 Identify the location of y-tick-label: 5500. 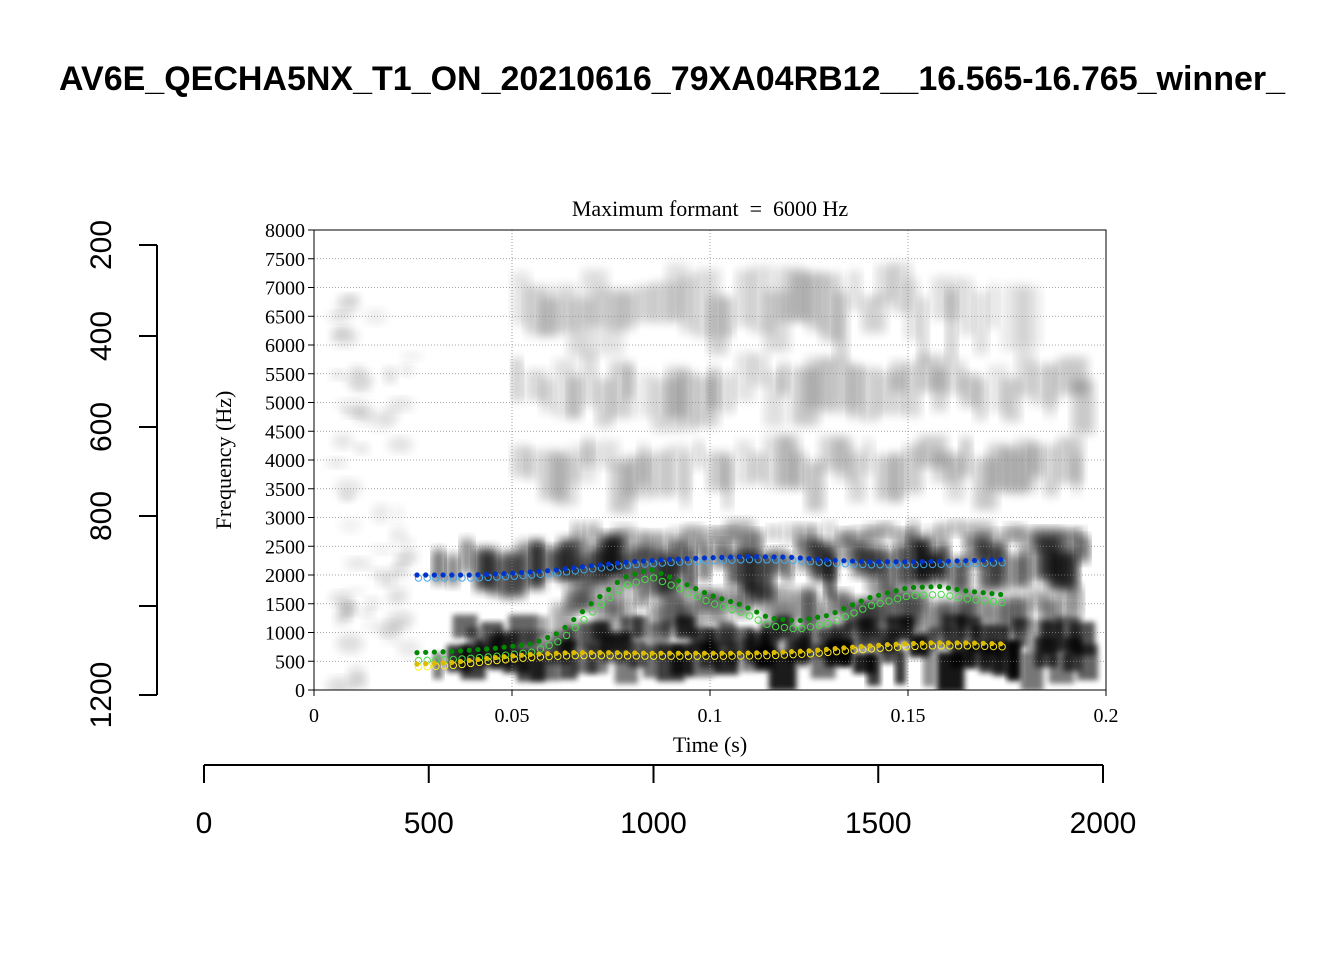
(285, 375).